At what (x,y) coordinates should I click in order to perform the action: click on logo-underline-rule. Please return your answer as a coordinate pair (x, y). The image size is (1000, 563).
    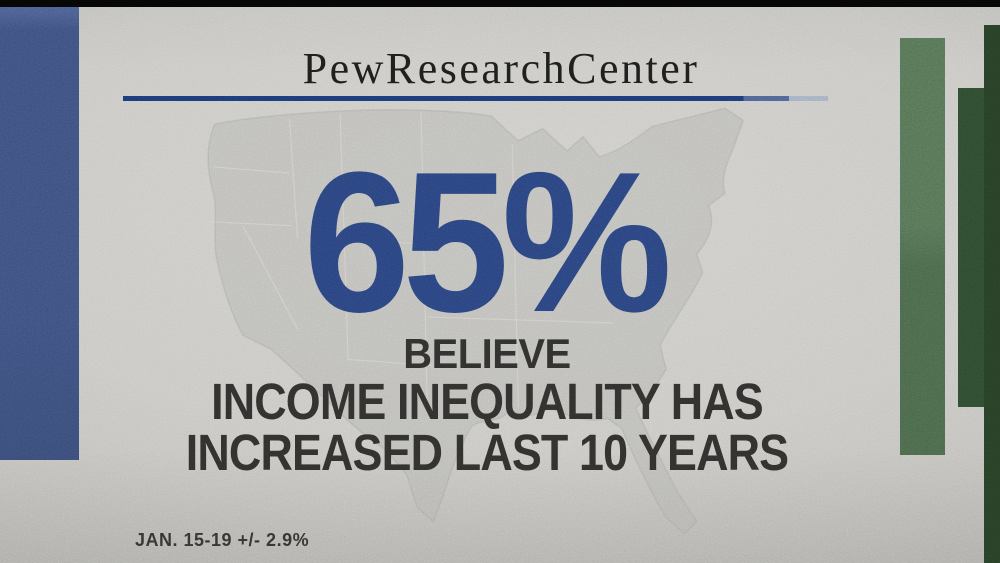
    Looking at the image, I should click on (475, 98).